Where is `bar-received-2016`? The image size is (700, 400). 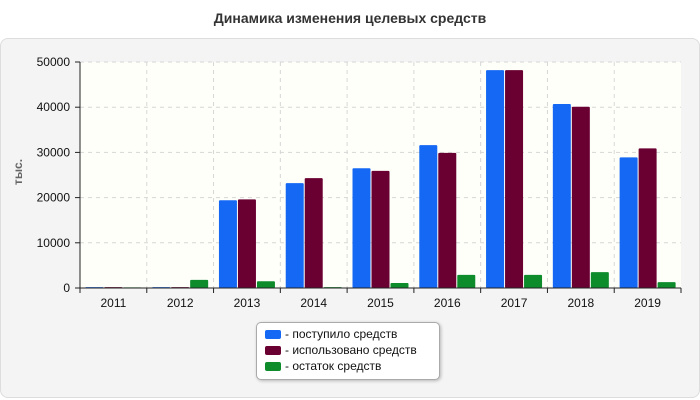
bar-received-2016 is located at coordinates (428, 216).